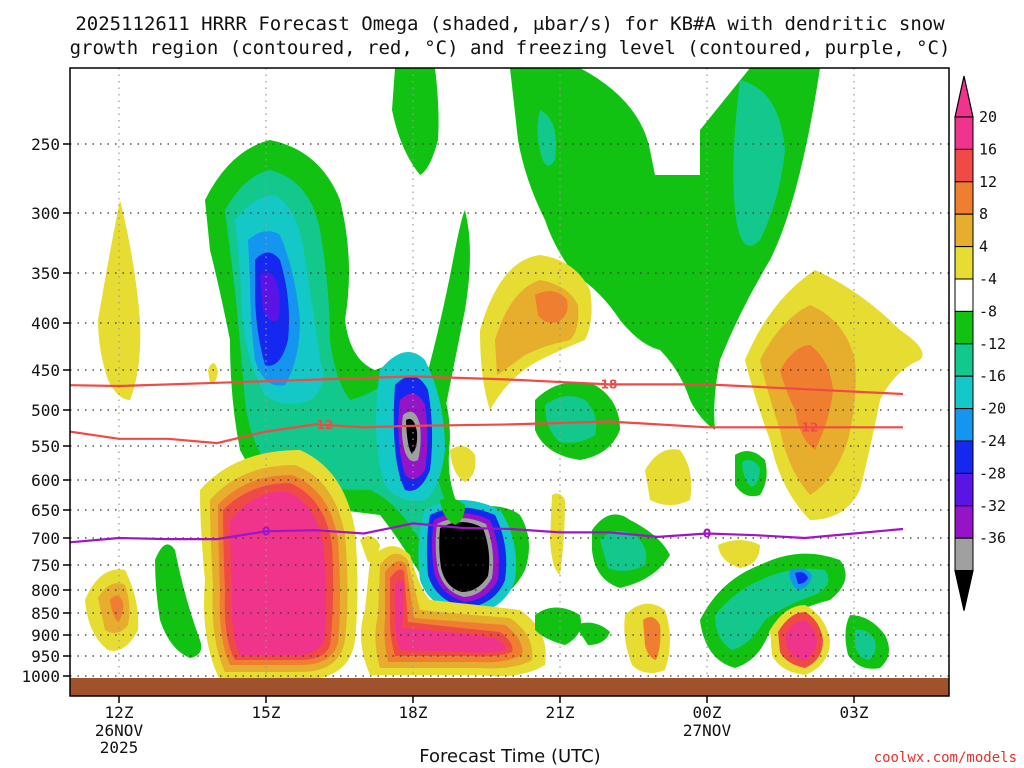 Image resolution: width=1024 pixels, height=768 pixels. I want to click on omega-region-2030-green-low, so click(558, 626).